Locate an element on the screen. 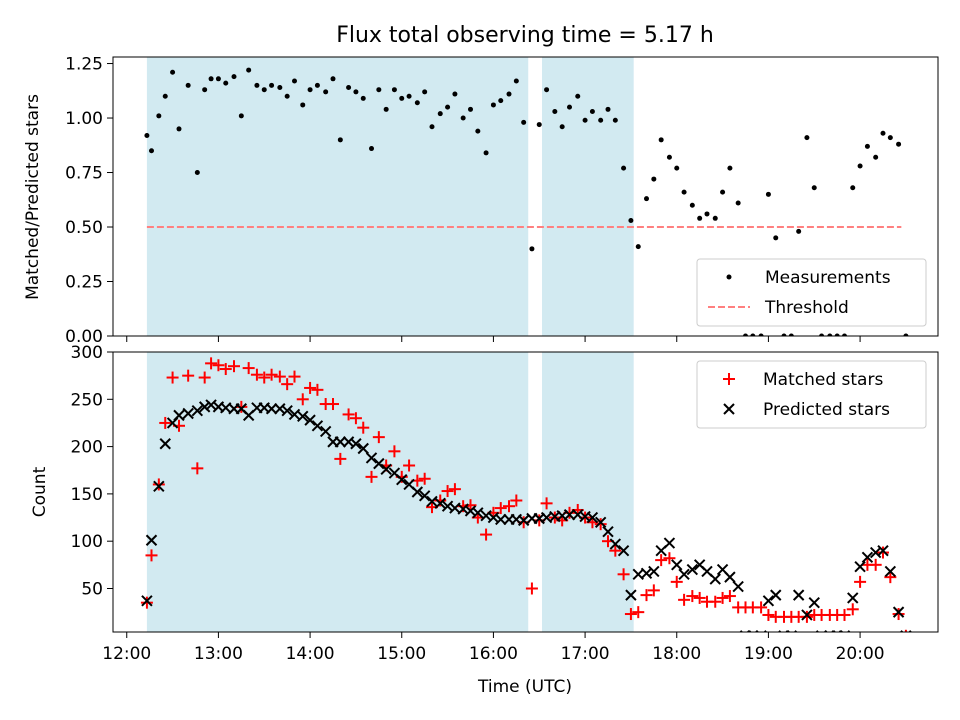  x-tick-label: 16:00 is located at coordinates (493, 654).